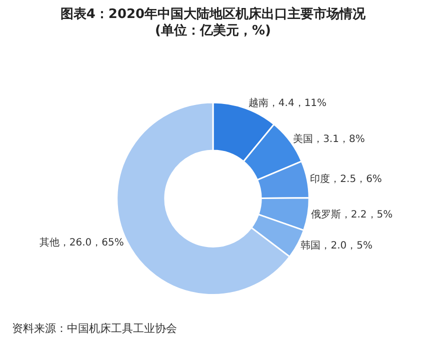 The height and width of the screenshot is (355, 426). I want to click on slice-label: 韩国，2.0，5%, so click(336, 245).